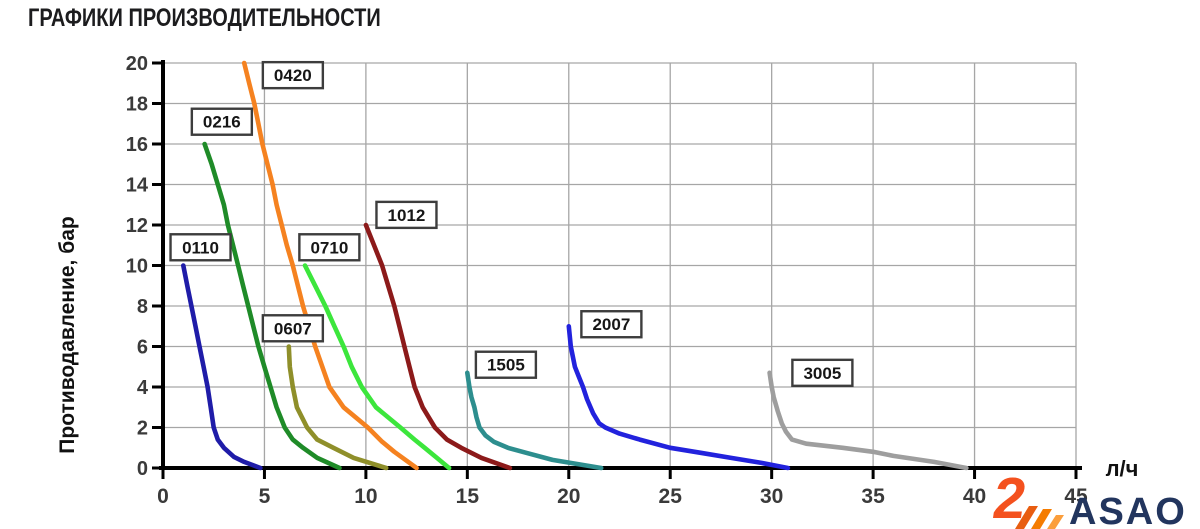 The width and height of the screenshot is (1200, 529). I want to click on y-tick-label: 20, so click(137, 64).